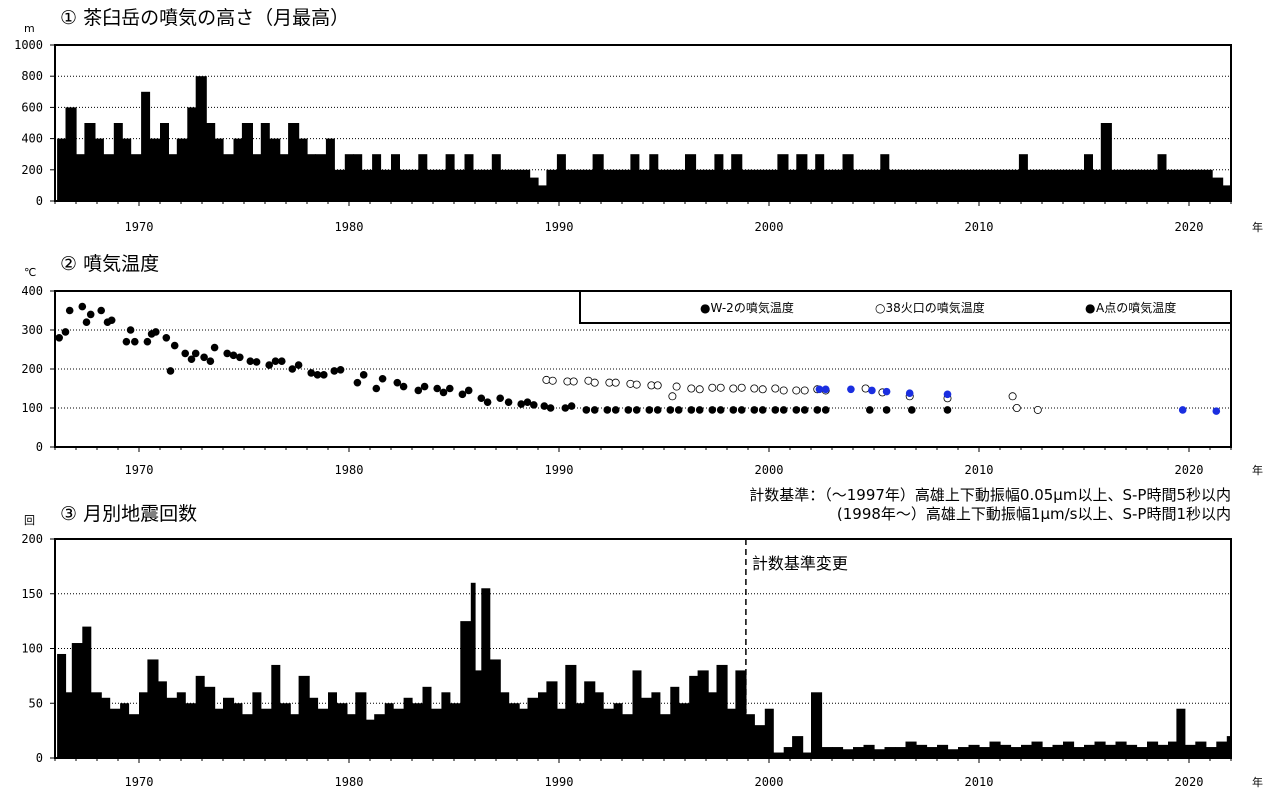 The image size is (1277, 793). What do you see at coordinates (1034, 514) in the screenshot?
I see `count-criteria-line2: (1998年～）高雄上下動振幅1μm/s以上、S-P時間1秒以内` at bounding box center [1034, 514].